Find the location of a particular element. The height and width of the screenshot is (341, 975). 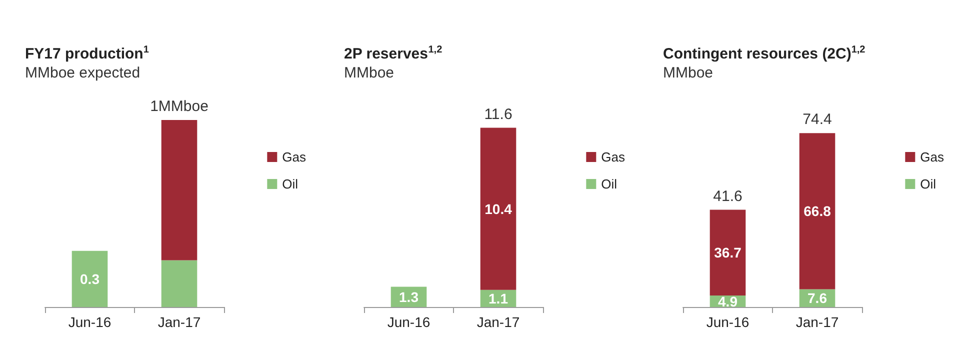

data-label: 66.8 is located at coordinates (818, 211).